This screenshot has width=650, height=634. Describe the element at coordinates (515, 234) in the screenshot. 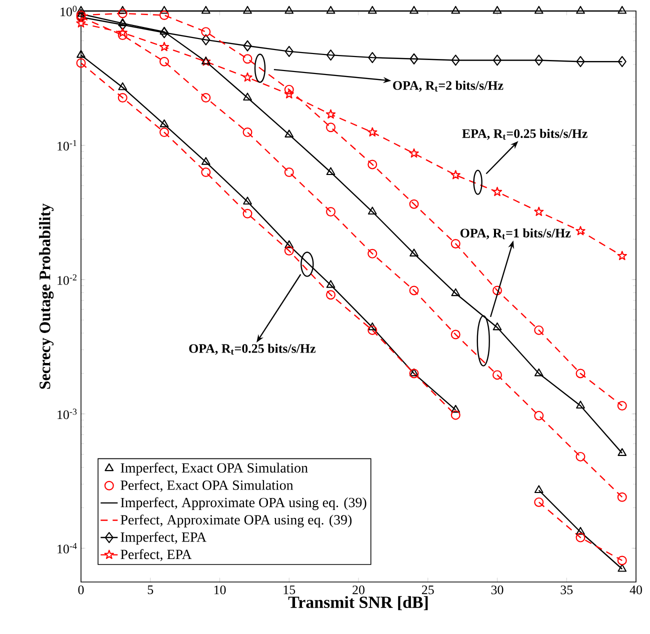

I see `annotation: OPA, R$_{t}$=1 bits/s/Hz` at that location.